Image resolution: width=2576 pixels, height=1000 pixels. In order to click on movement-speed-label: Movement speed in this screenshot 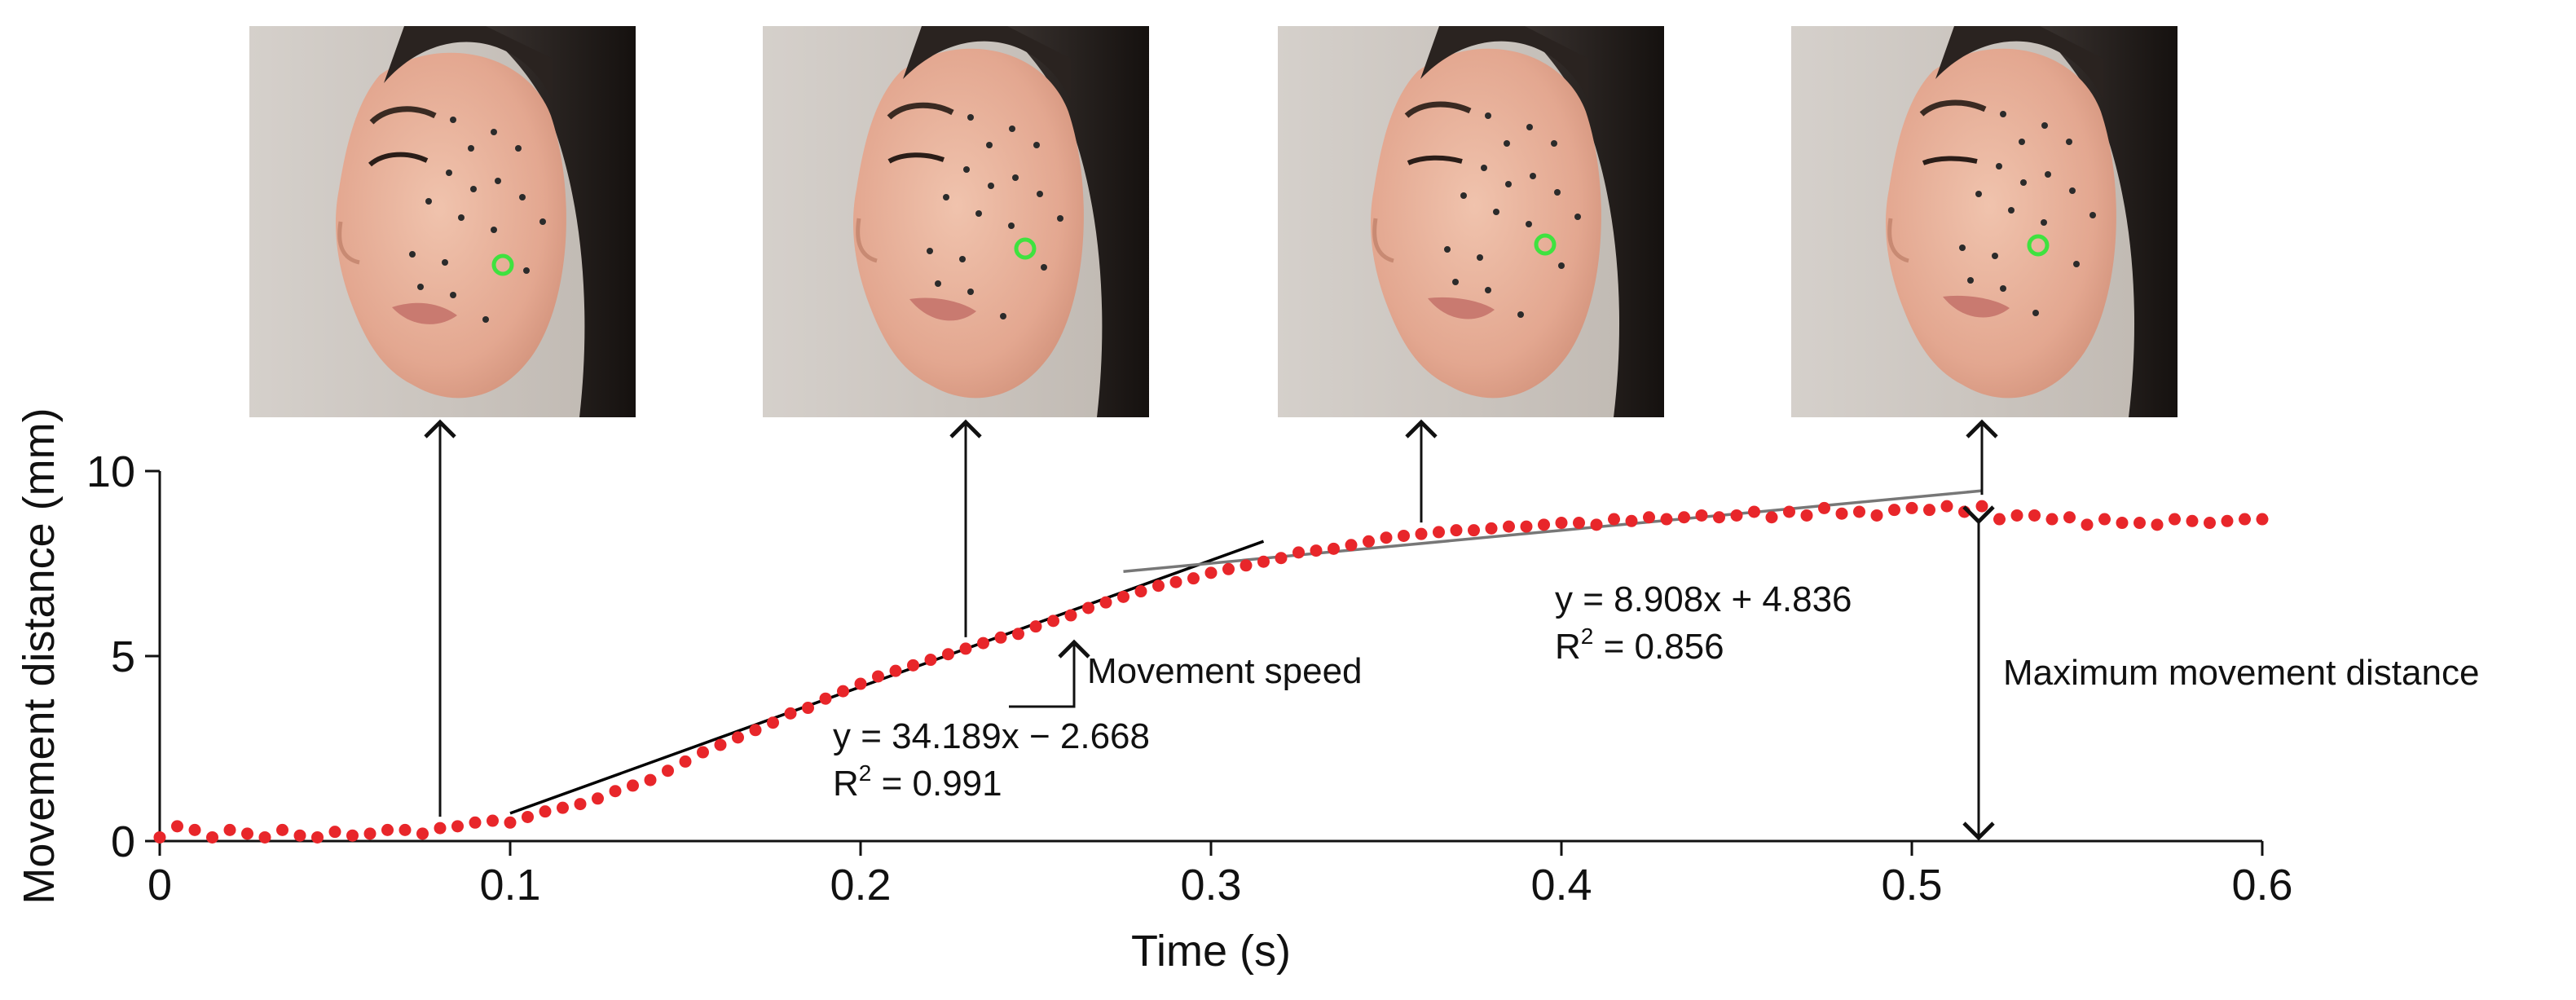, I will do `click(1225, 671)`.